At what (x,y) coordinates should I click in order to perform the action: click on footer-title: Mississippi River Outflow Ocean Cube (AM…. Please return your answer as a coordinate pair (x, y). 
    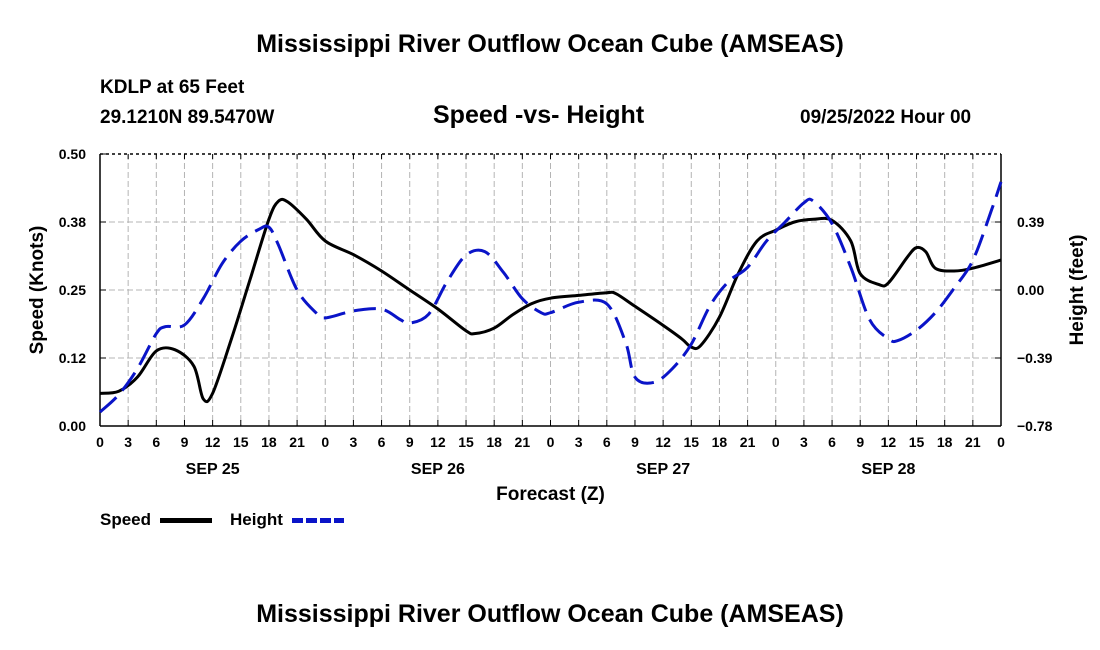
    Looking at the image, I should click on (550, 614).